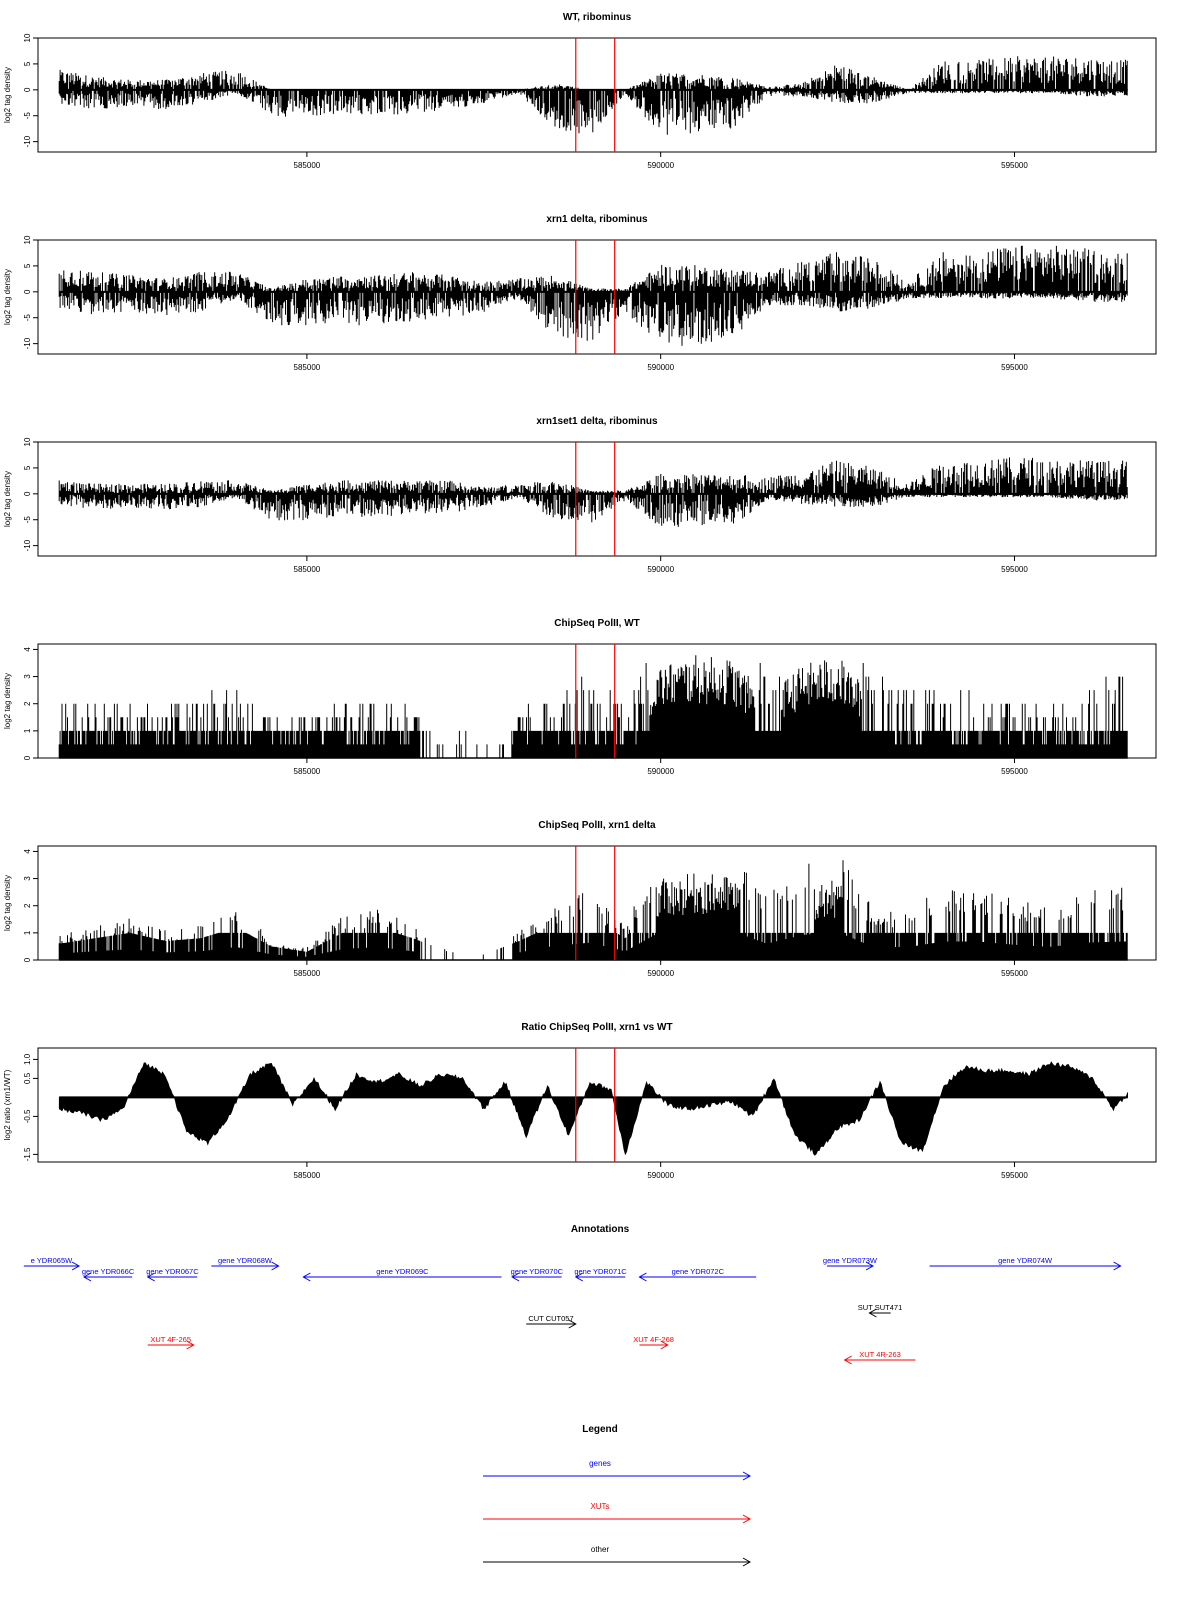 The width and height of the screenshot is (1200, 1600). Describe the element at coordinates (597, 17) in the screenshot. I see `chart-title: WT, ribominus` at that location.